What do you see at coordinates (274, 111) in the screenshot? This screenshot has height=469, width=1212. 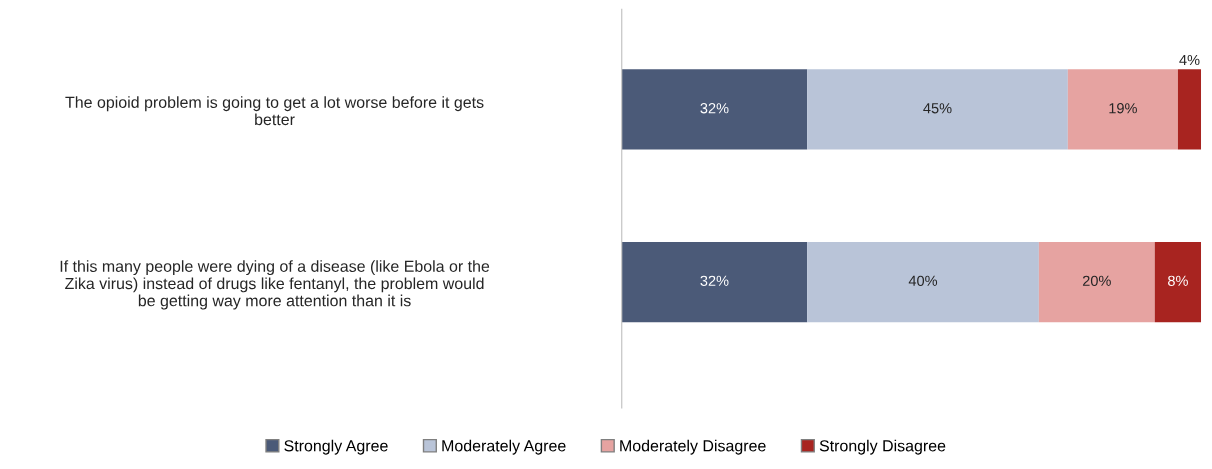 I see `y-tick-label: The opioid problem is going to get a lot worse before it gets better` at bounding box center [274, 111].